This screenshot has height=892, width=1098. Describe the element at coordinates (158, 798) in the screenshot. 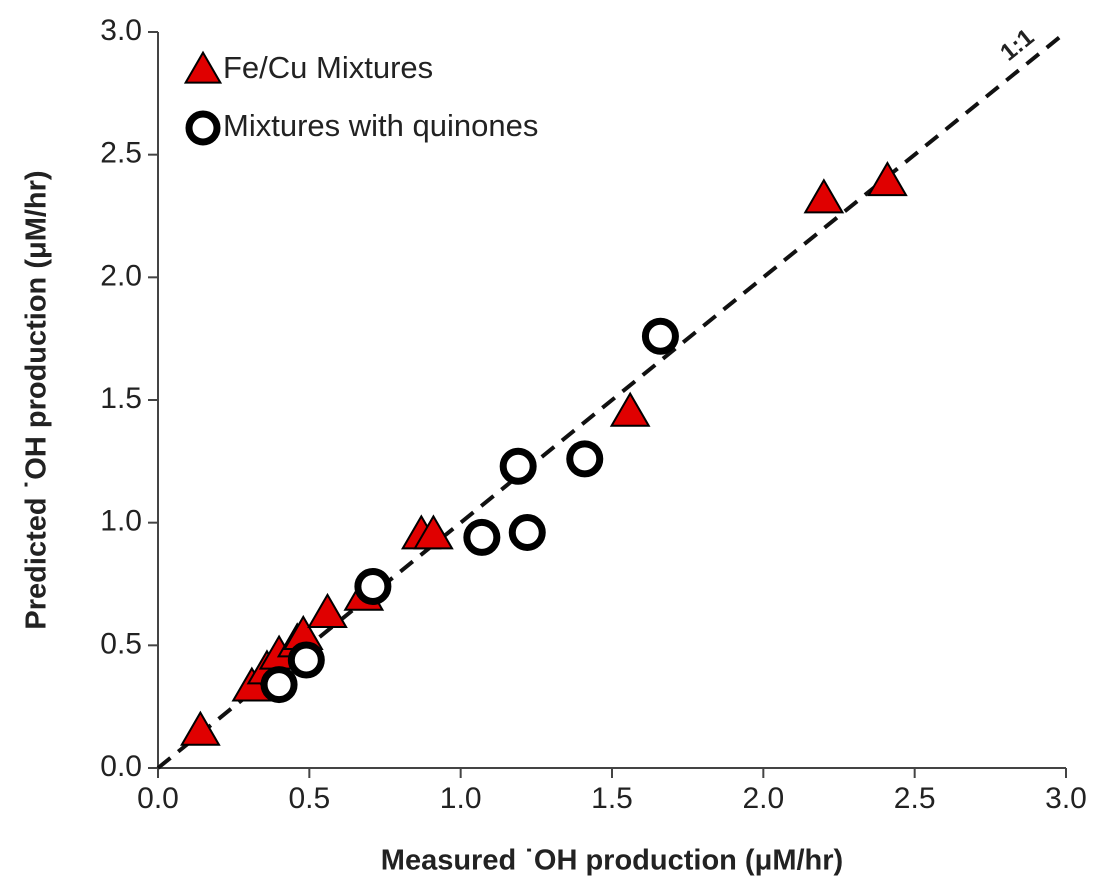

I see `x-tick-label: 0.0` at that location.